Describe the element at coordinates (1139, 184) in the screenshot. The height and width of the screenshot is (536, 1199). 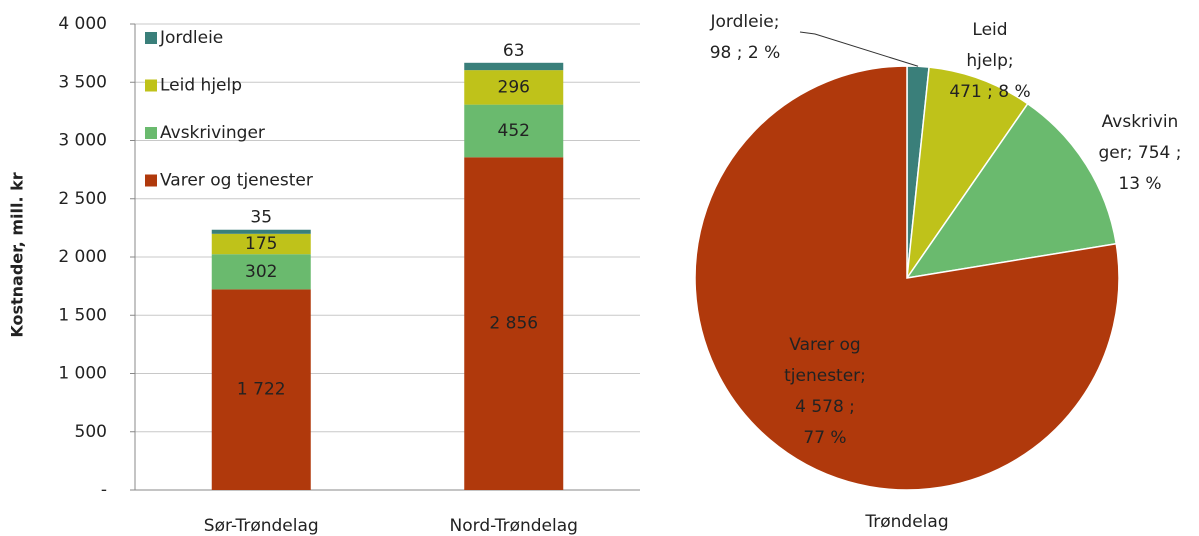
I see `slice-label: 13 %` at that location.